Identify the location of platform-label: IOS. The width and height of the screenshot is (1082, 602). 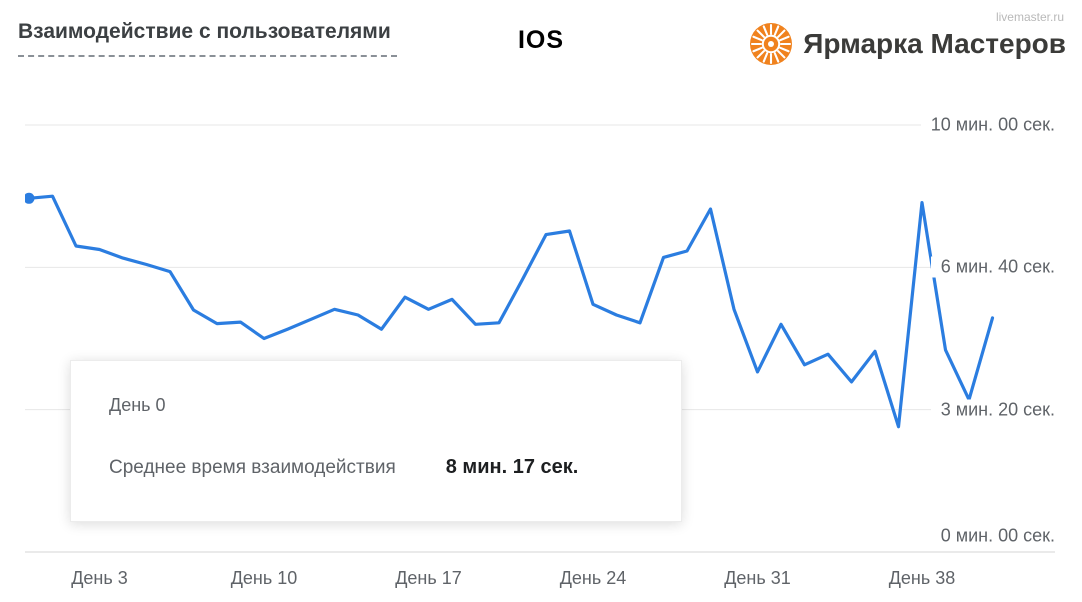
(541, 40).